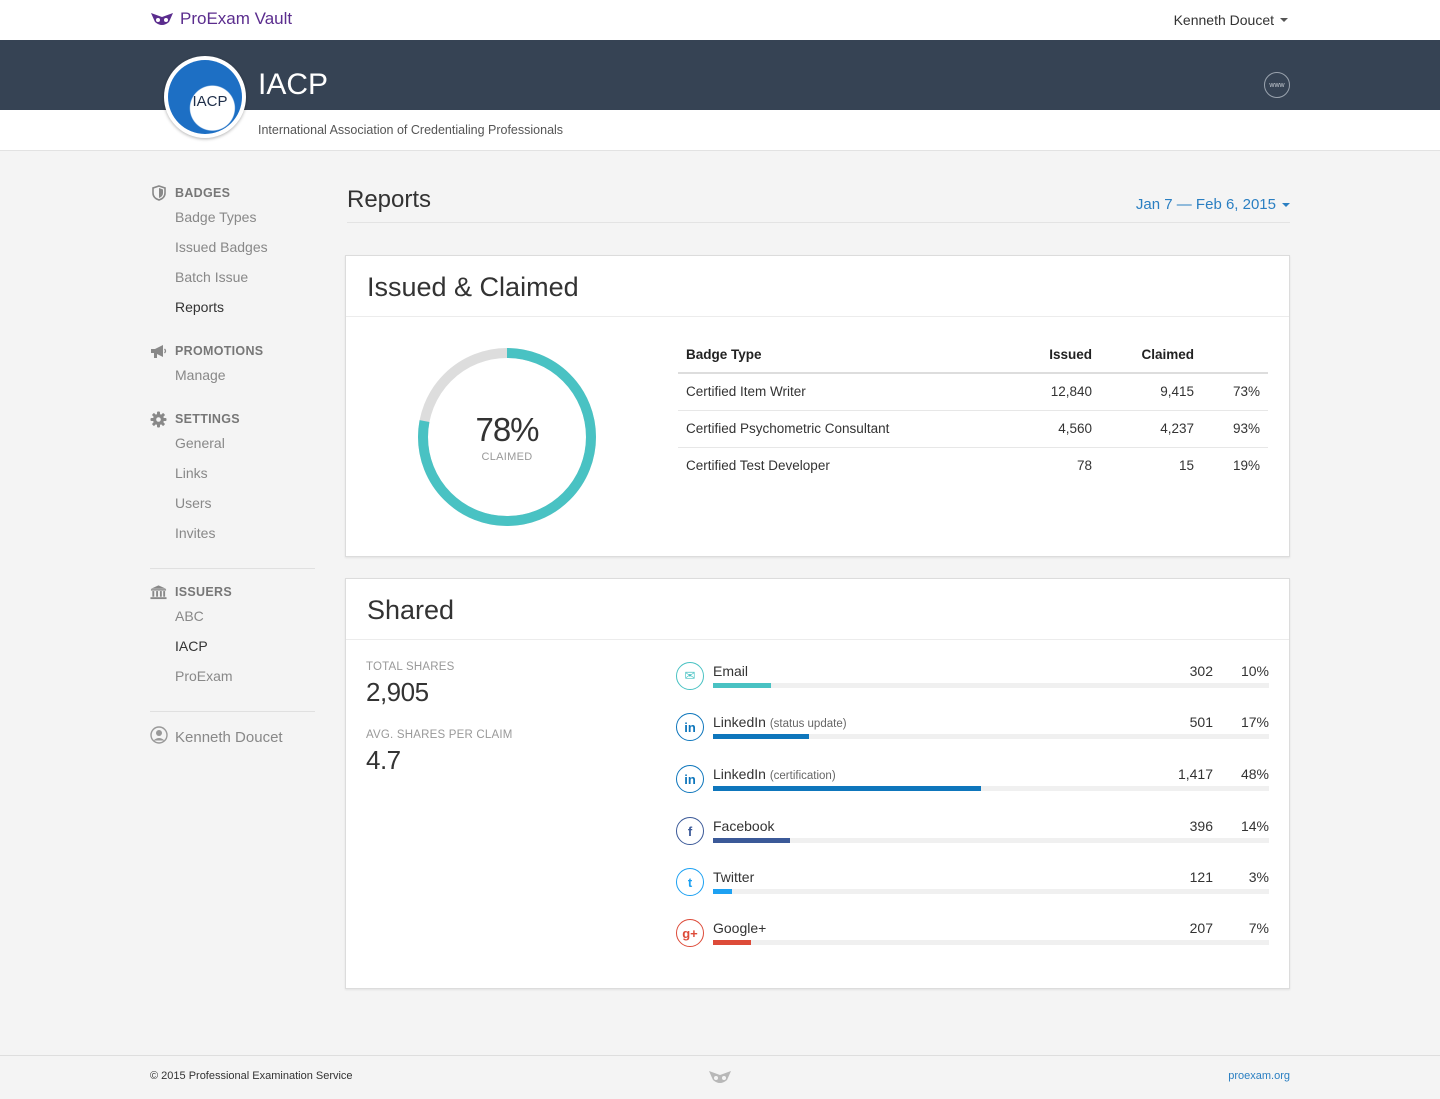  I want to click on sidebar-user: Kenneth Doucet, so click(232, 737).